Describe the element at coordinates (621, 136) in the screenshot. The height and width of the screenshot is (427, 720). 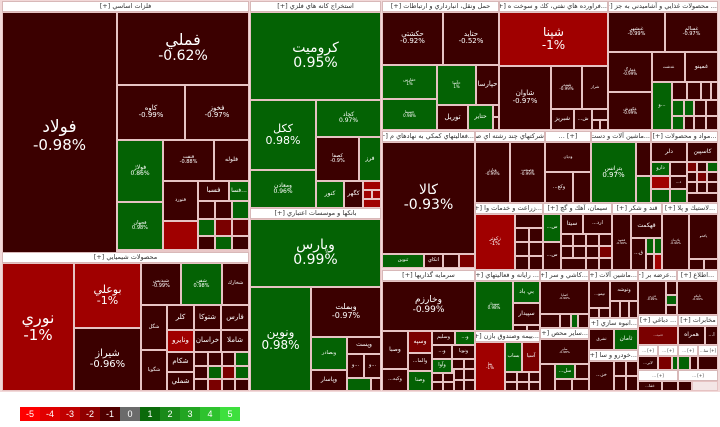
I see `sector-header-machinery-hand: ...ماشين آلات و دست [+]` at that location.